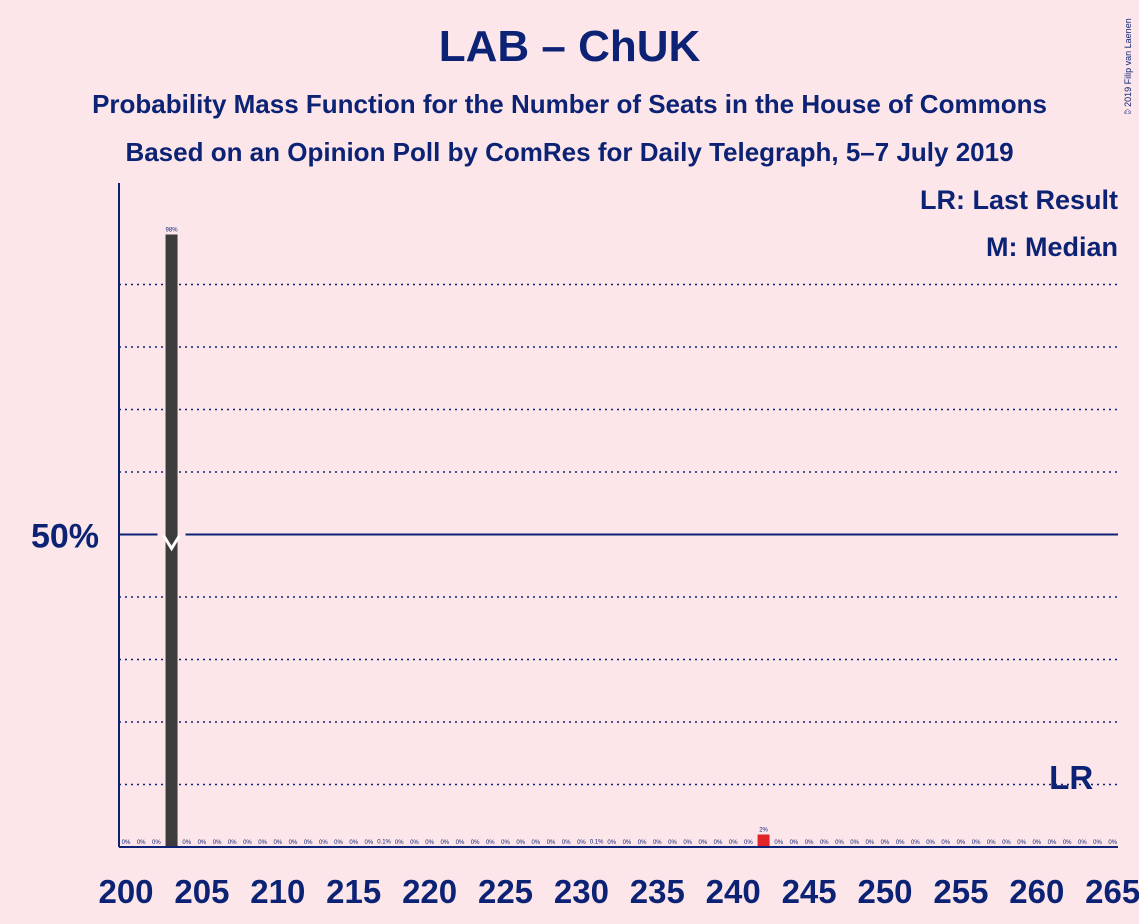 The image size is (1139, 924). I want to click on bar-label-247: 0%, so click(839, 843).